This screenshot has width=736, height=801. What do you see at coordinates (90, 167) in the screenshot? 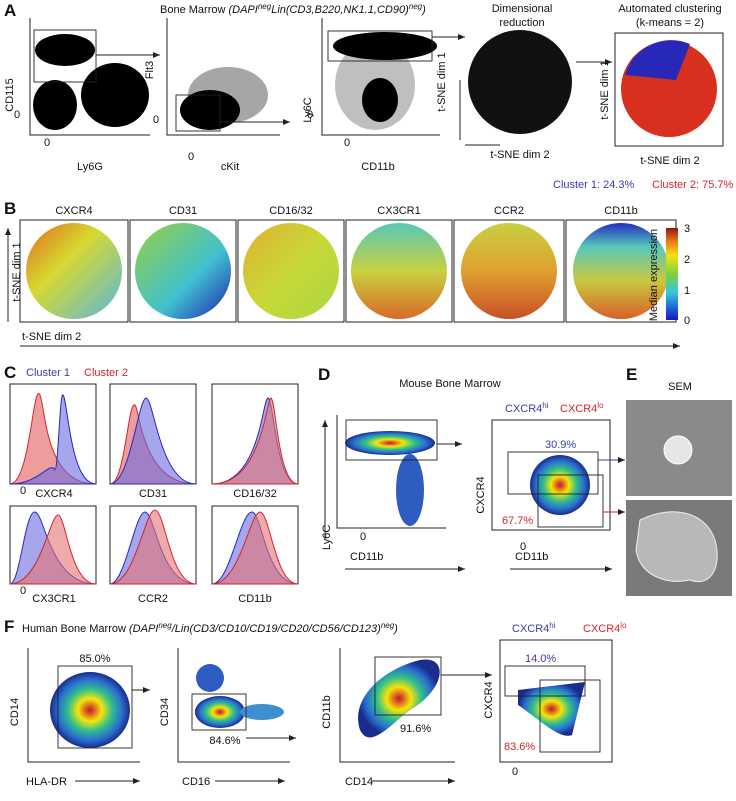
I see `x-axis-label: Ly6G` at bounding box center [90, 167].